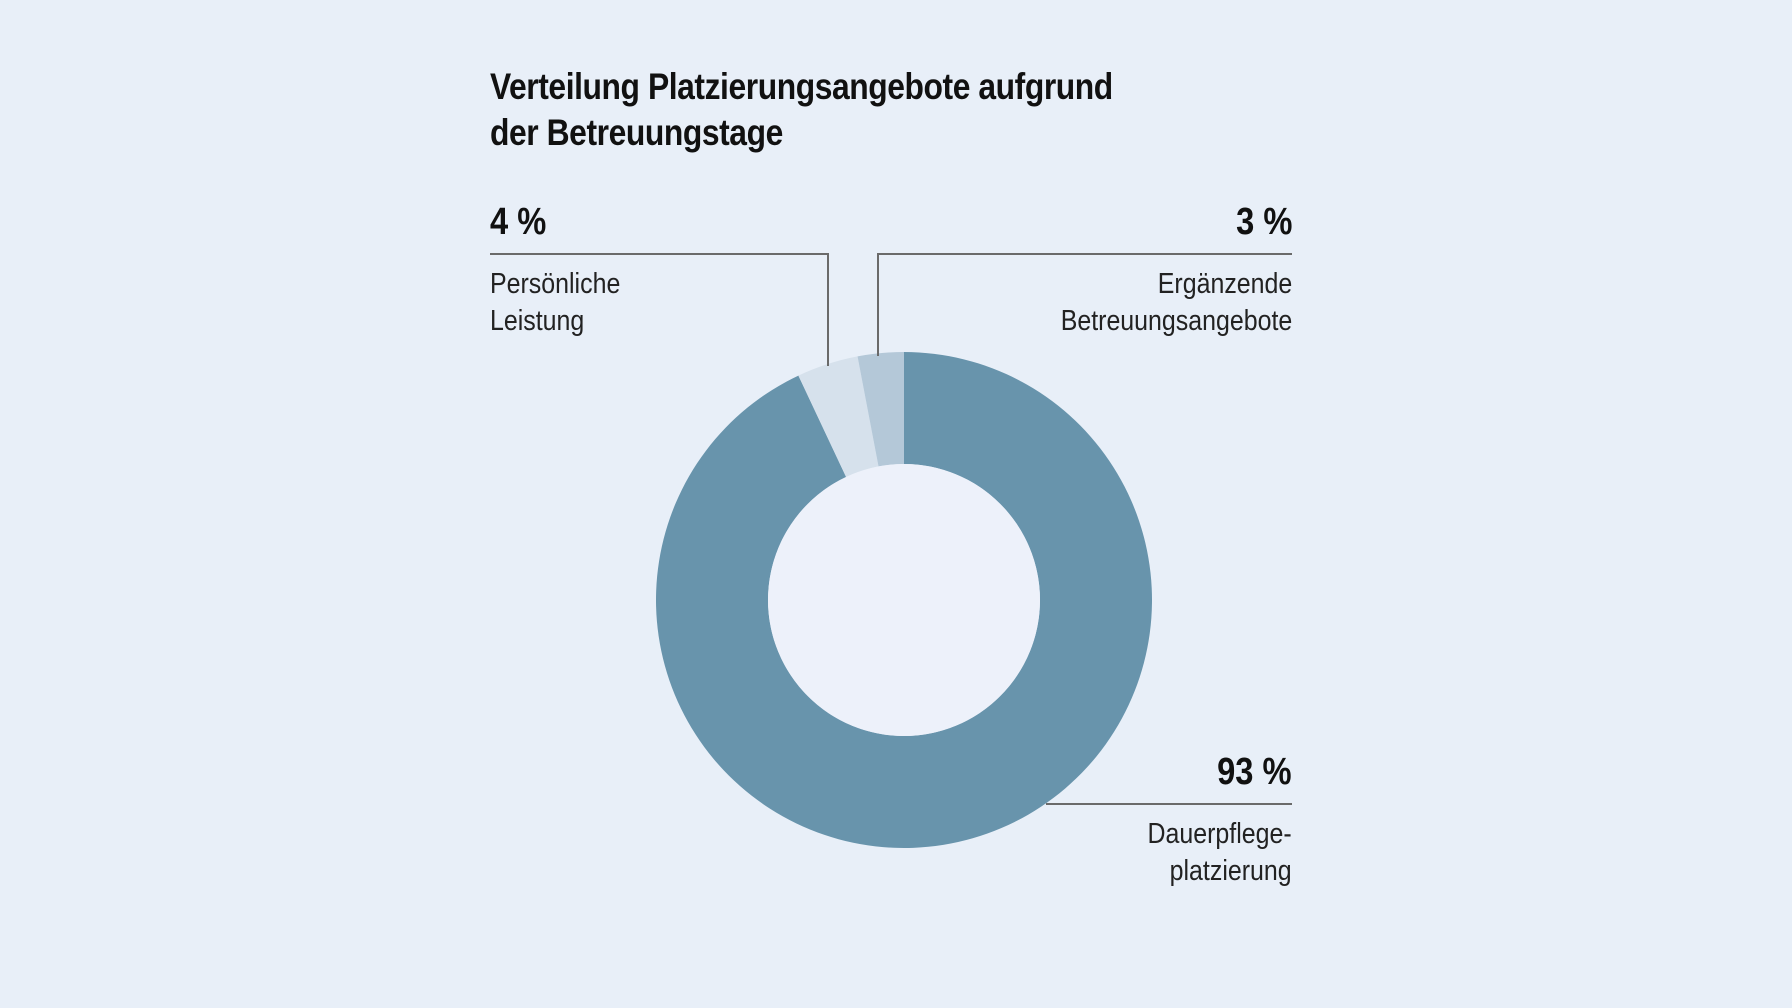  What do you see at coordinates (555, 303) in the screenshot?
I see `label-persoenlich: Persönliche Leistung` at bounding box center [555, 303].